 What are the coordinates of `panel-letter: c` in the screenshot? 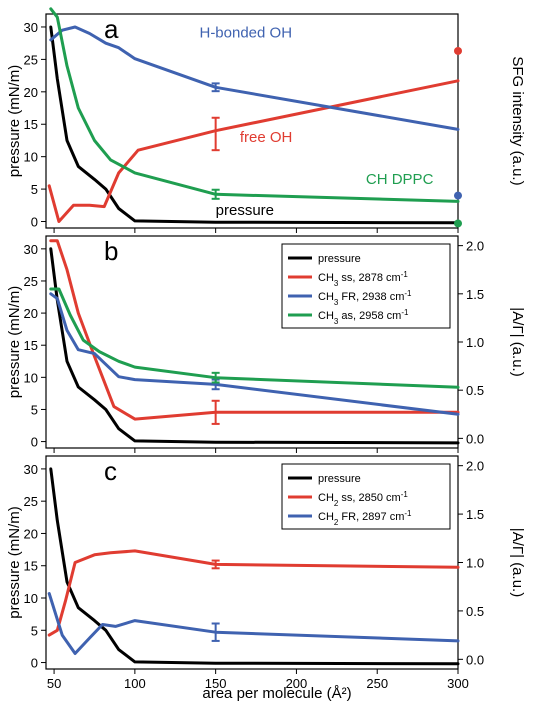 It's located at (110, 471).